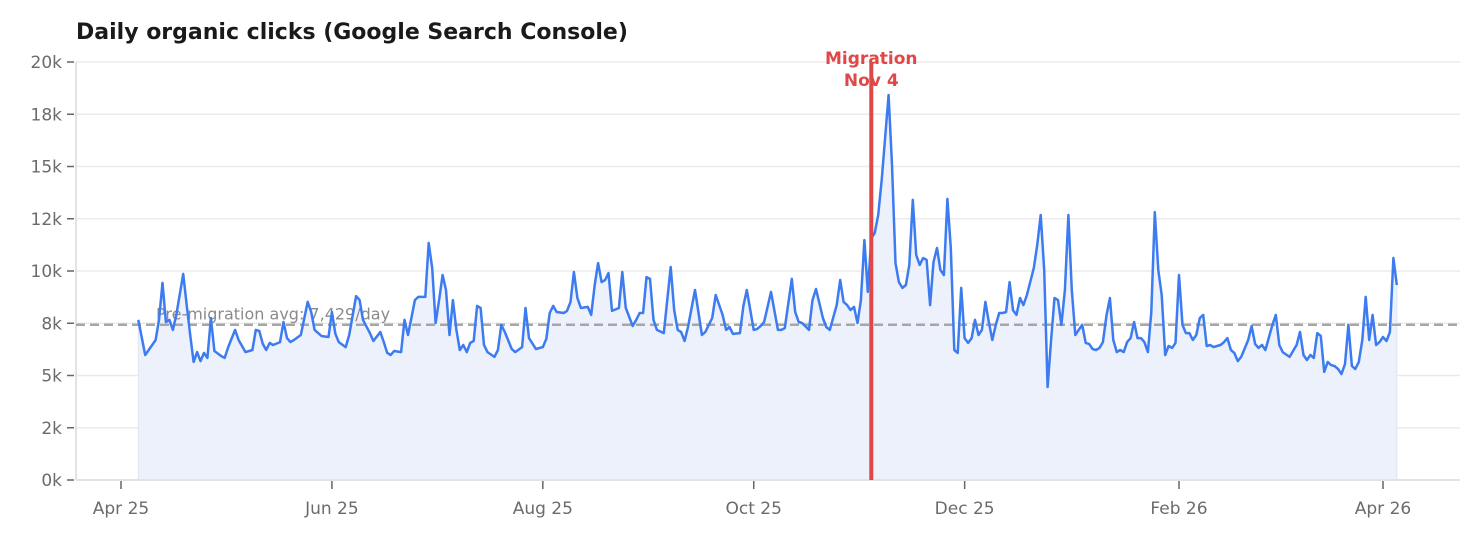 The width and height of the screenshot is (1480, 538). What do you see at coordinates (51, 324) in the screenshot?
I see `y-tick-label: 8k` at bounding box center [51, 324].